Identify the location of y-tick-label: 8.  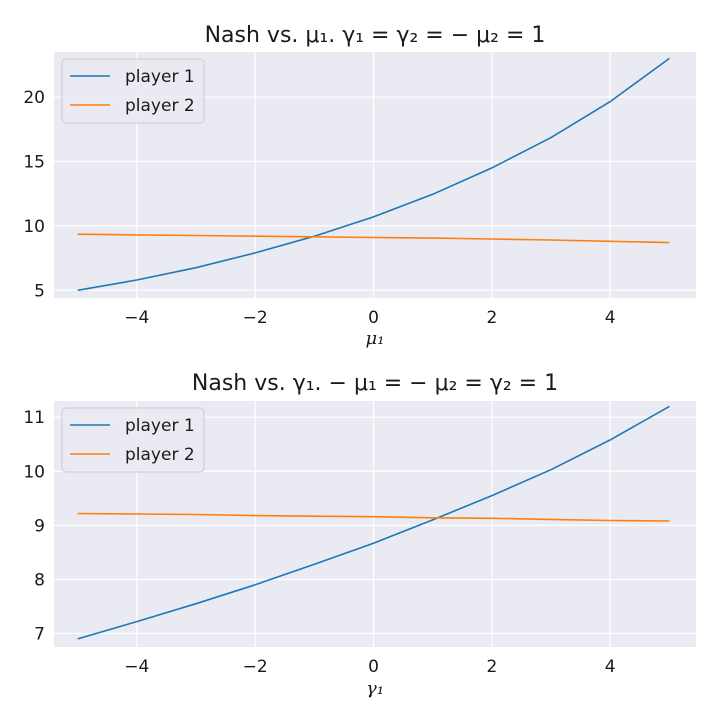
(39, 580).